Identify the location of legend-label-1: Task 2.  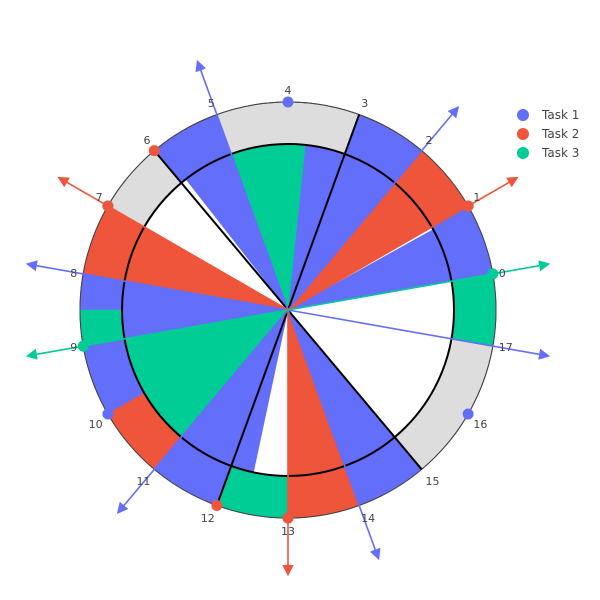
(560, 134).